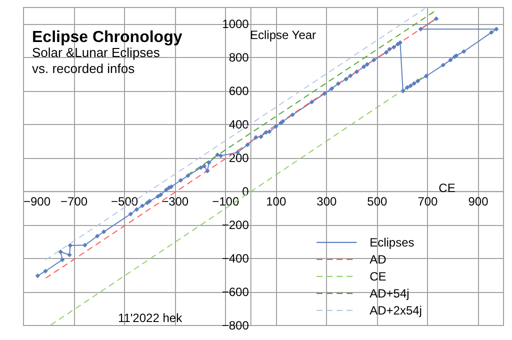  Describe the element at coordinates (74, 201) in the screenshot. I see `x-tick-label: −700` at that location.